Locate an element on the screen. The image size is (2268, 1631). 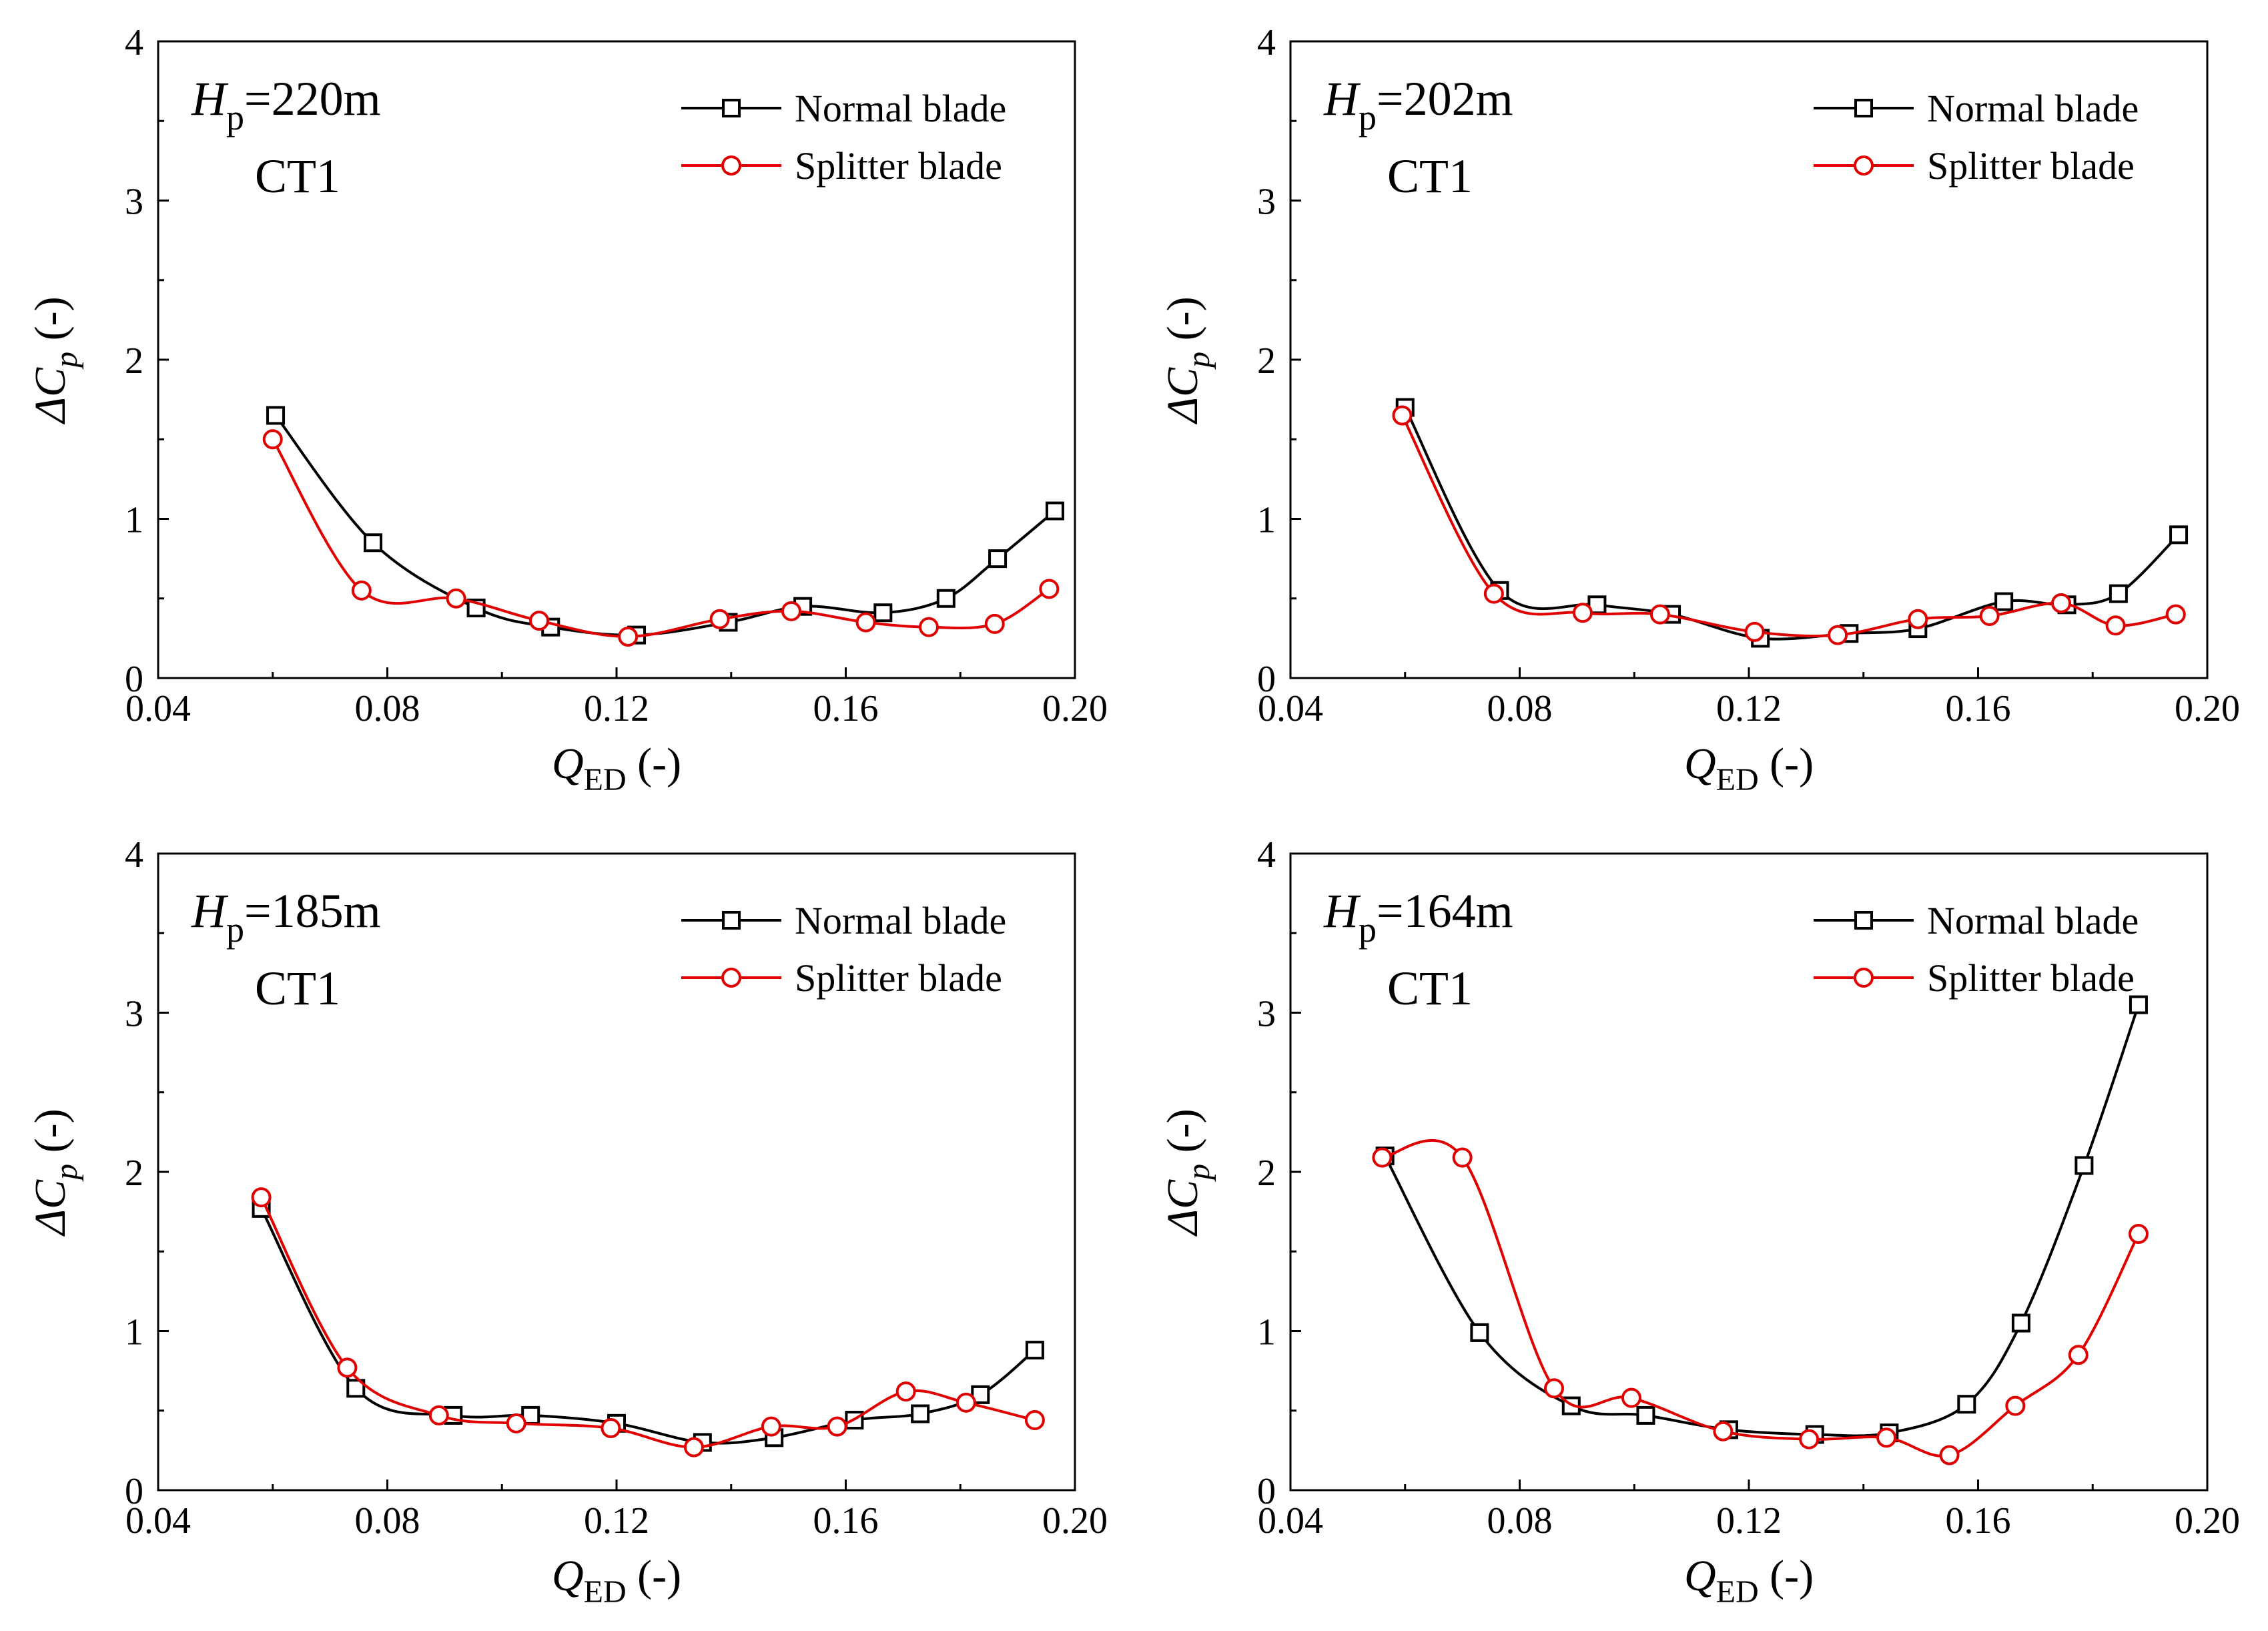
y-axis-unit: (-) is located at coordinates (1182, 1135).